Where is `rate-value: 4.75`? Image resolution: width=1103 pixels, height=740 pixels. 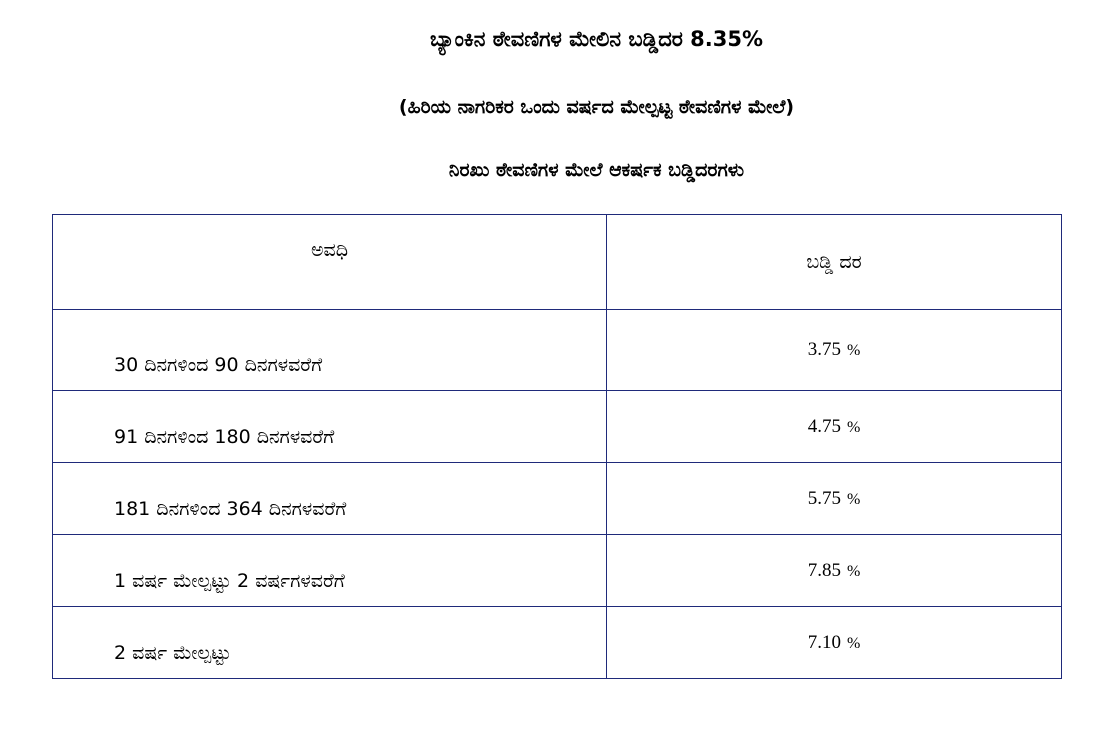
rate-value: 4.75 is located at coordinates (824, 426).